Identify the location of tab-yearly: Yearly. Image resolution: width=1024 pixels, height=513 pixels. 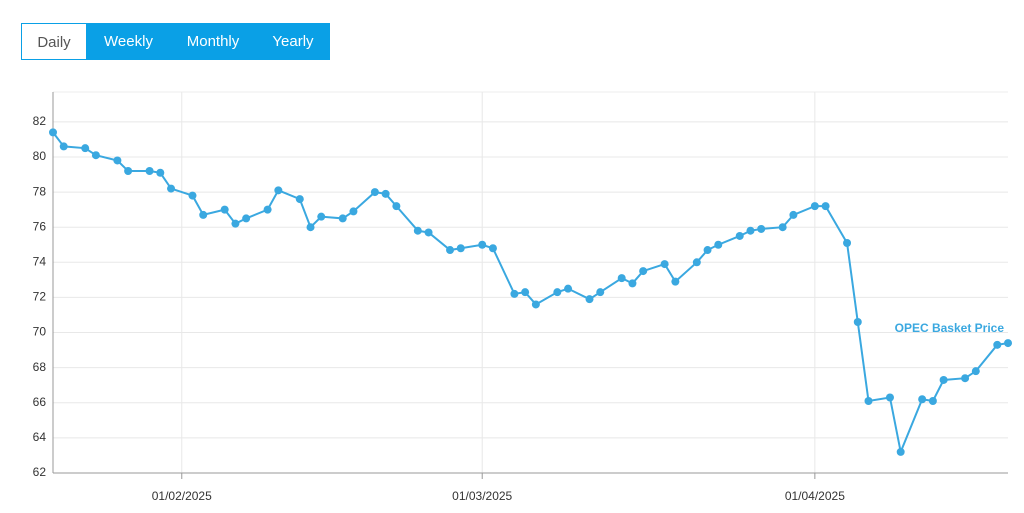
(293, 41).